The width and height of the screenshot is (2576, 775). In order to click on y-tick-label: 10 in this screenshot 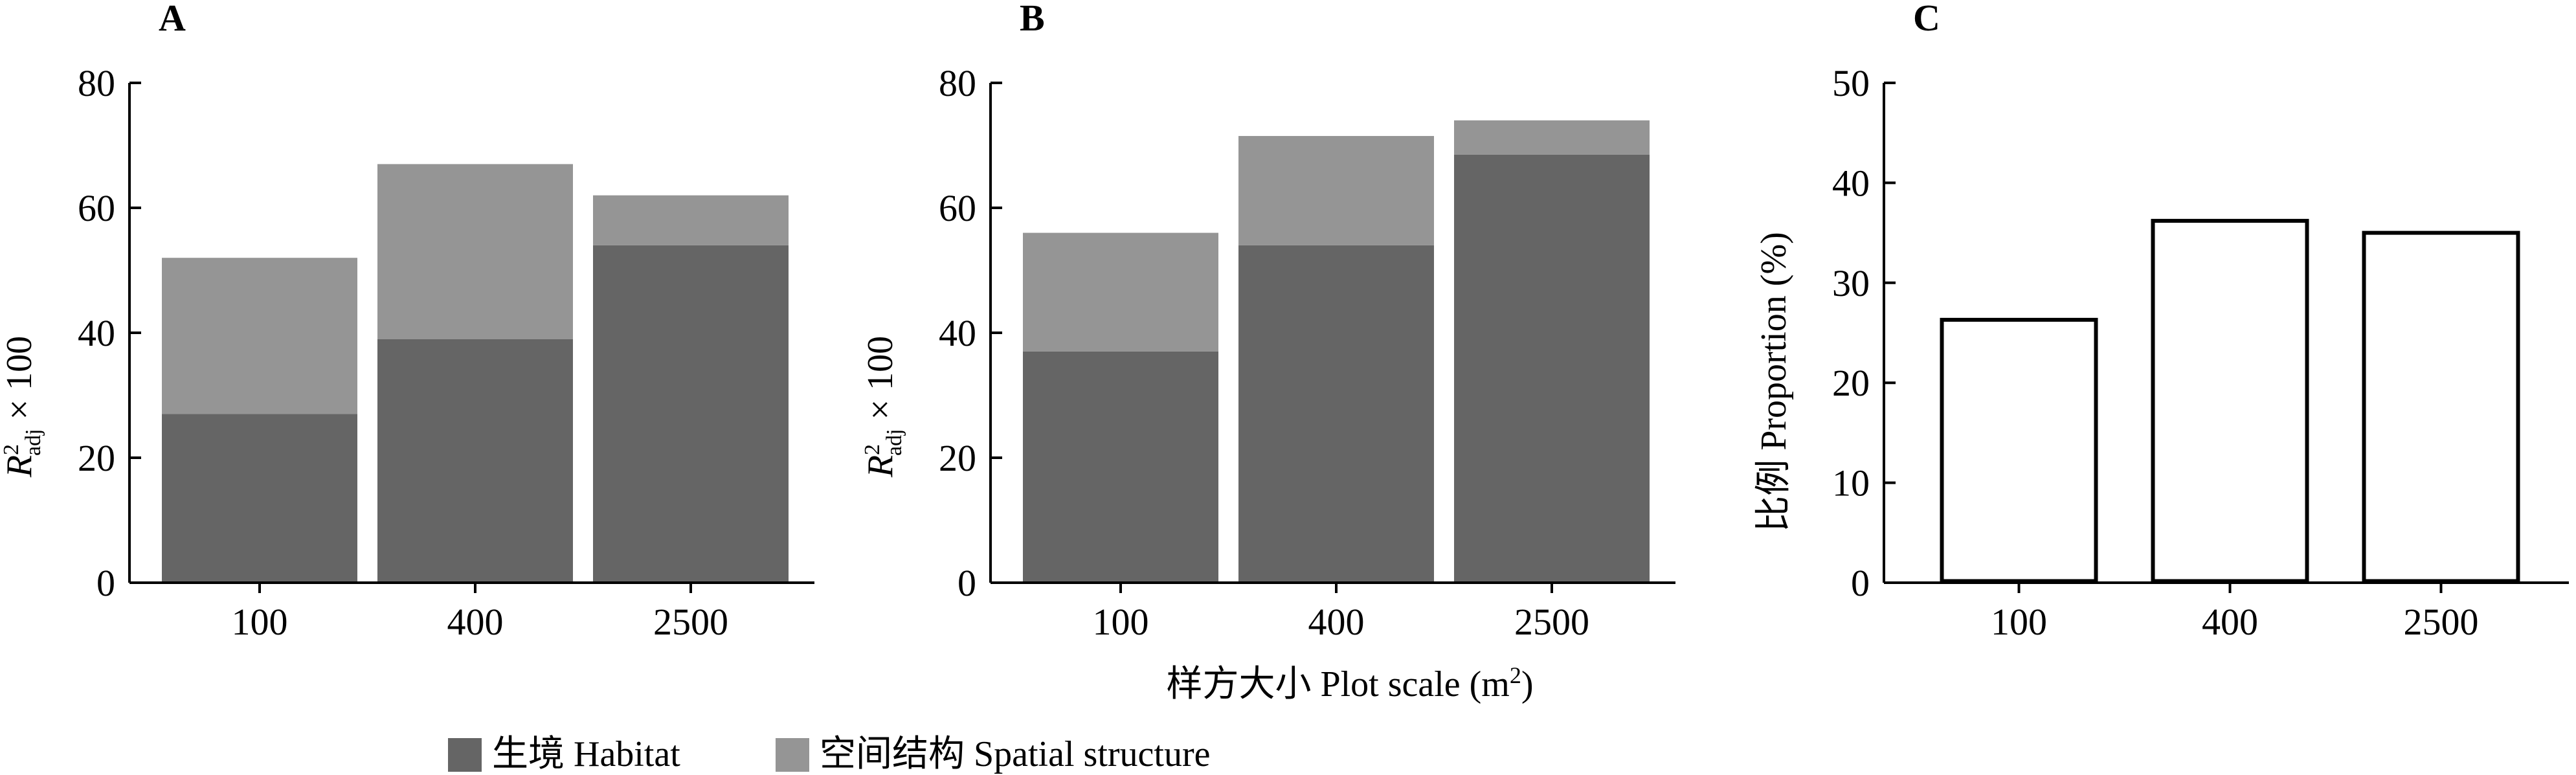, I will do `click(1851, 483)`.